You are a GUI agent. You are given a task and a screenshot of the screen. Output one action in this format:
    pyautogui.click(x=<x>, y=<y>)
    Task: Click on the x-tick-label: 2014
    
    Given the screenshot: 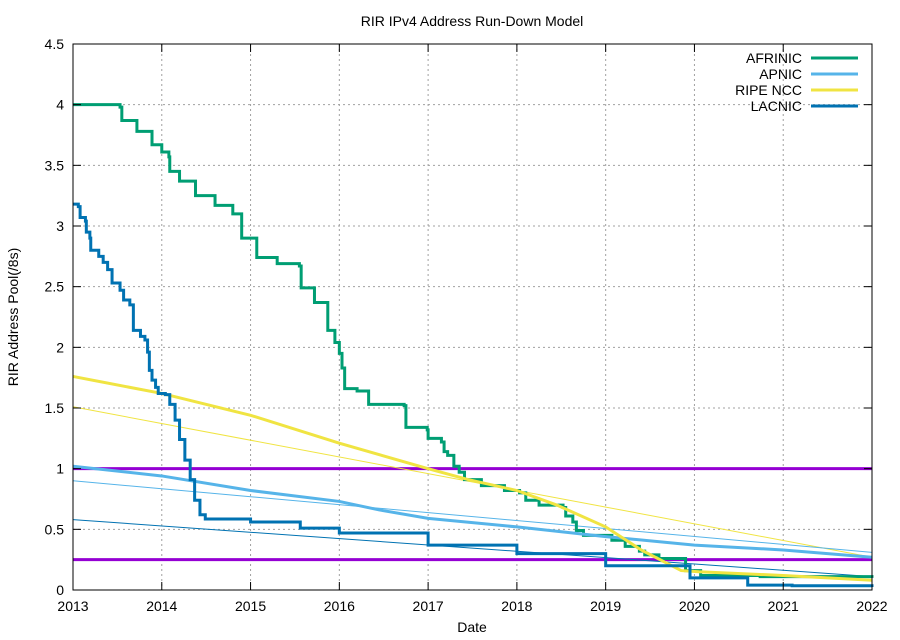 What is the action you would take?
    pyautogui.click(x=161, y=606)
    